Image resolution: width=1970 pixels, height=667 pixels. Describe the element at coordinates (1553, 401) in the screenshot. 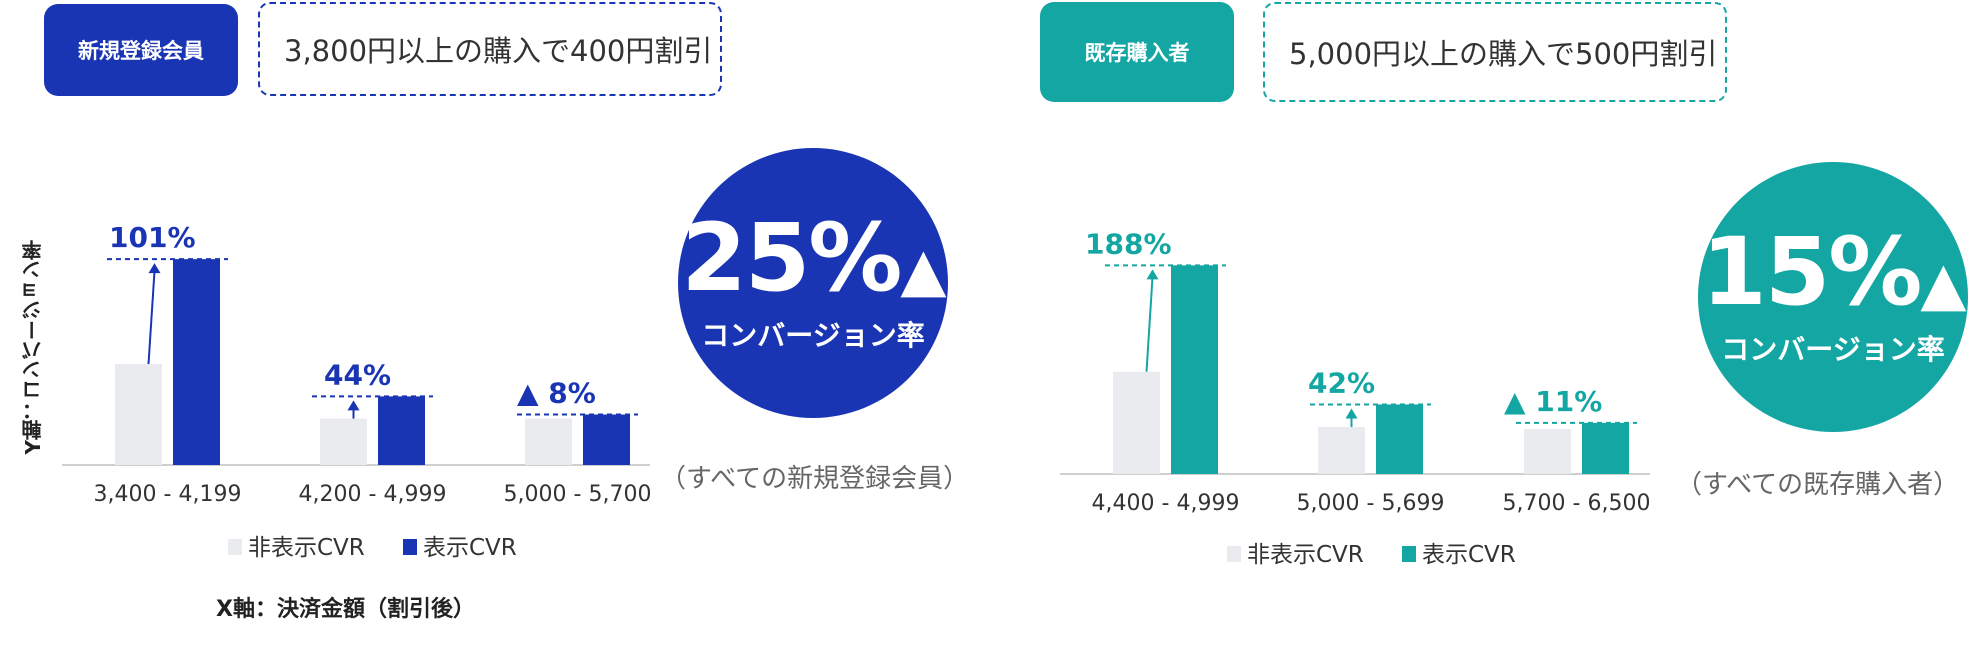

I see `uplift-percentage-label: ▲ 11%` at that location.